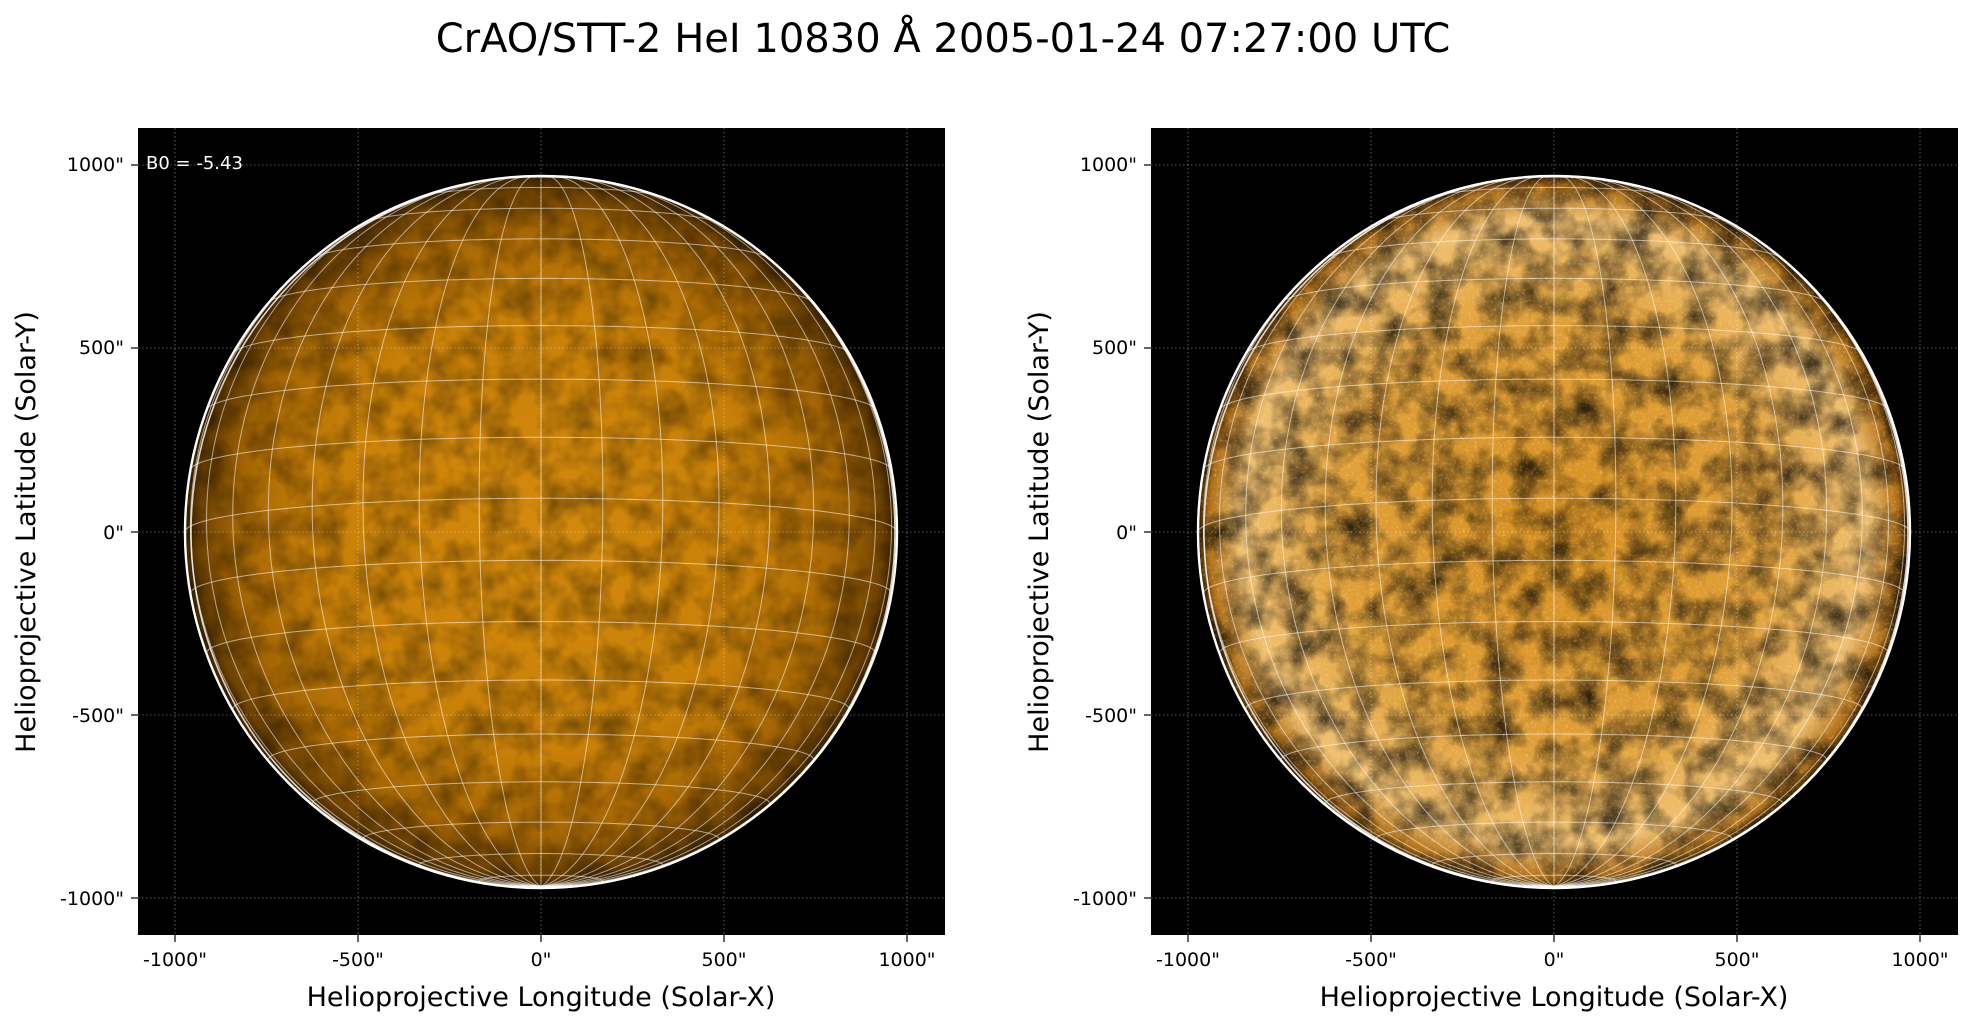 The image size is (1971, 1026). Describe the element at coordinates (194, 163) in the screenshot. I see `b0-annotation: B0 = -5.43` at that location.